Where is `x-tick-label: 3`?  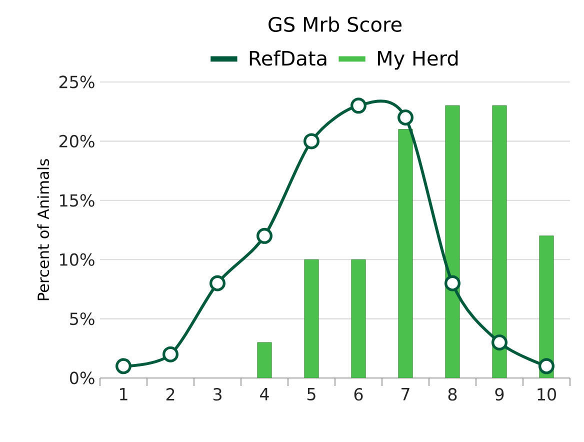
x-tick-label: 3 is located at coordinates (217, 394).